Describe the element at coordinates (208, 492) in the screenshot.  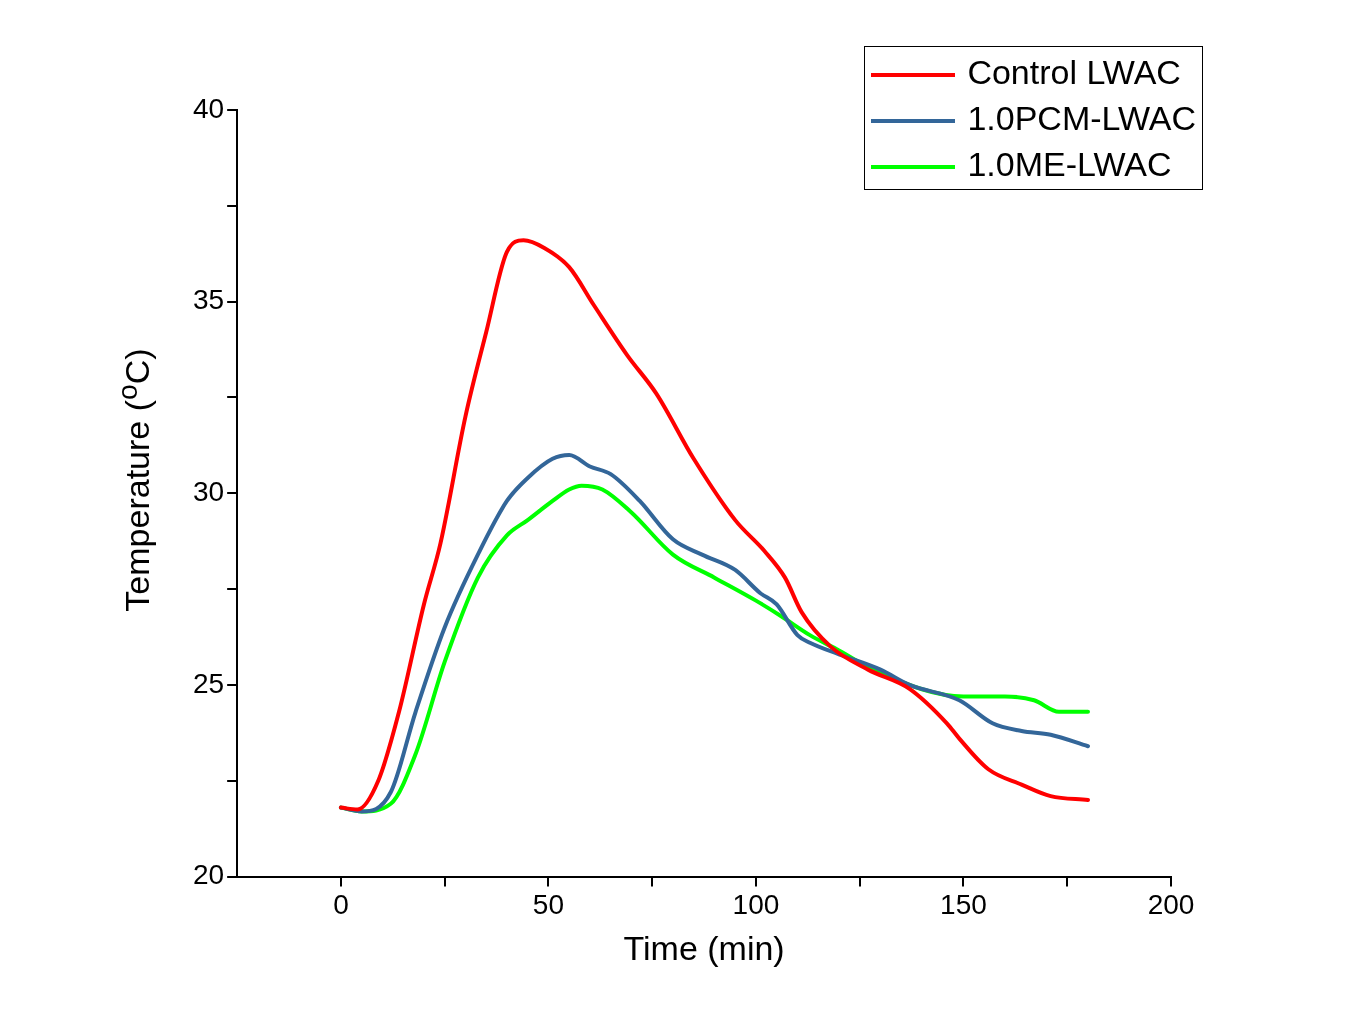
I see `y-tick-label: 30` at that location.